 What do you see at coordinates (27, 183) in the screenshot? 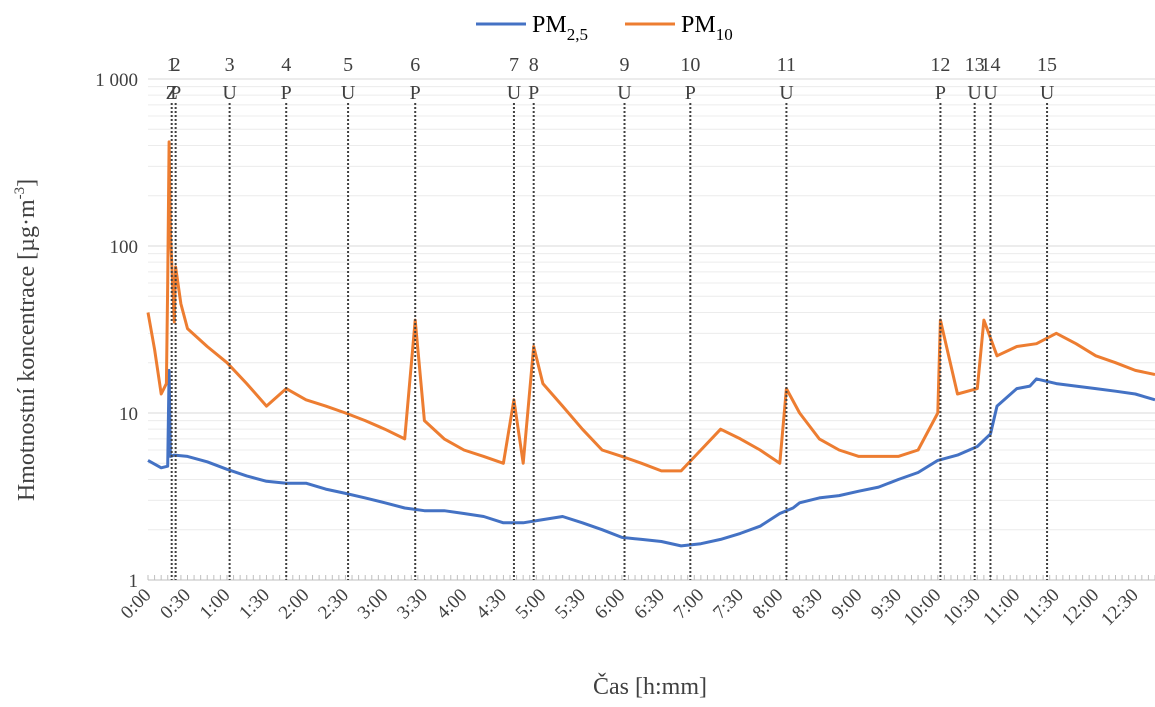
I see `y-axis-title-end: ]` at bounding box center [27, 183].